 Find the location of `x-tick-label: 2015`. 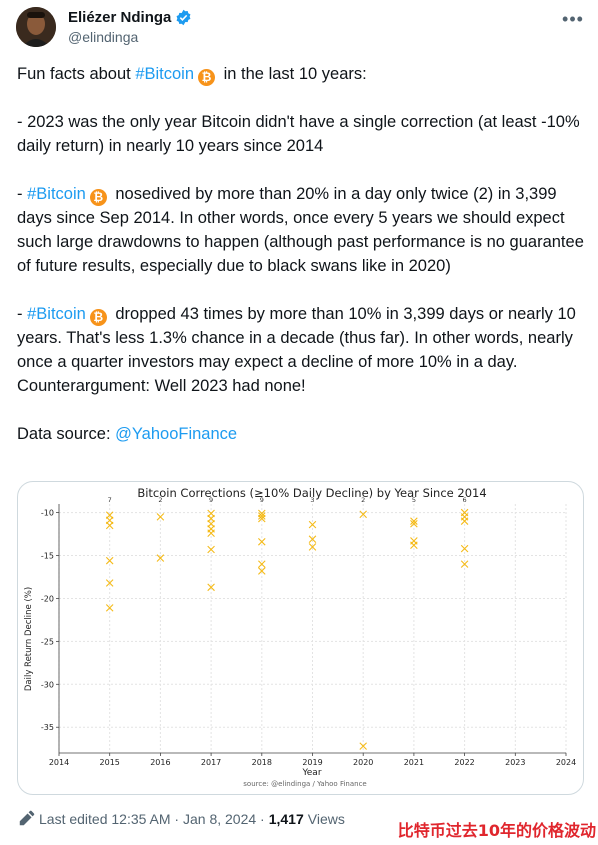

x-tick-label: 2015 is located at coordinates (110, 762).